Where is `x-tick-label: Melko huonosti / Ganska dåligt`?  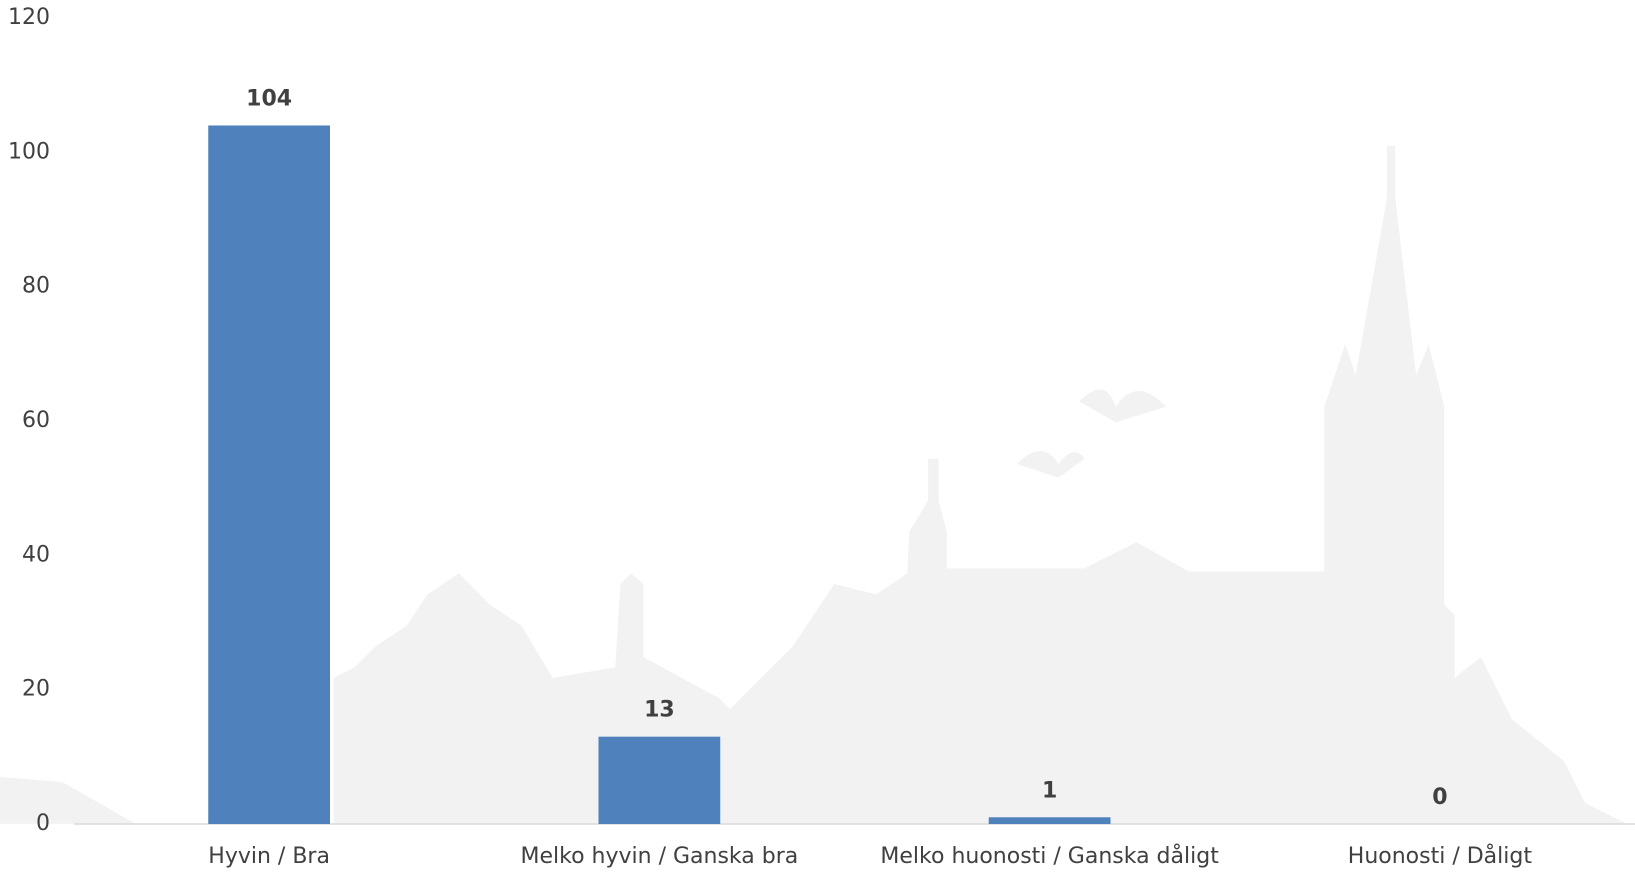 x-tick-label: Melko huonosti / Ganska dåligt is located at coordinates (1049, 856).